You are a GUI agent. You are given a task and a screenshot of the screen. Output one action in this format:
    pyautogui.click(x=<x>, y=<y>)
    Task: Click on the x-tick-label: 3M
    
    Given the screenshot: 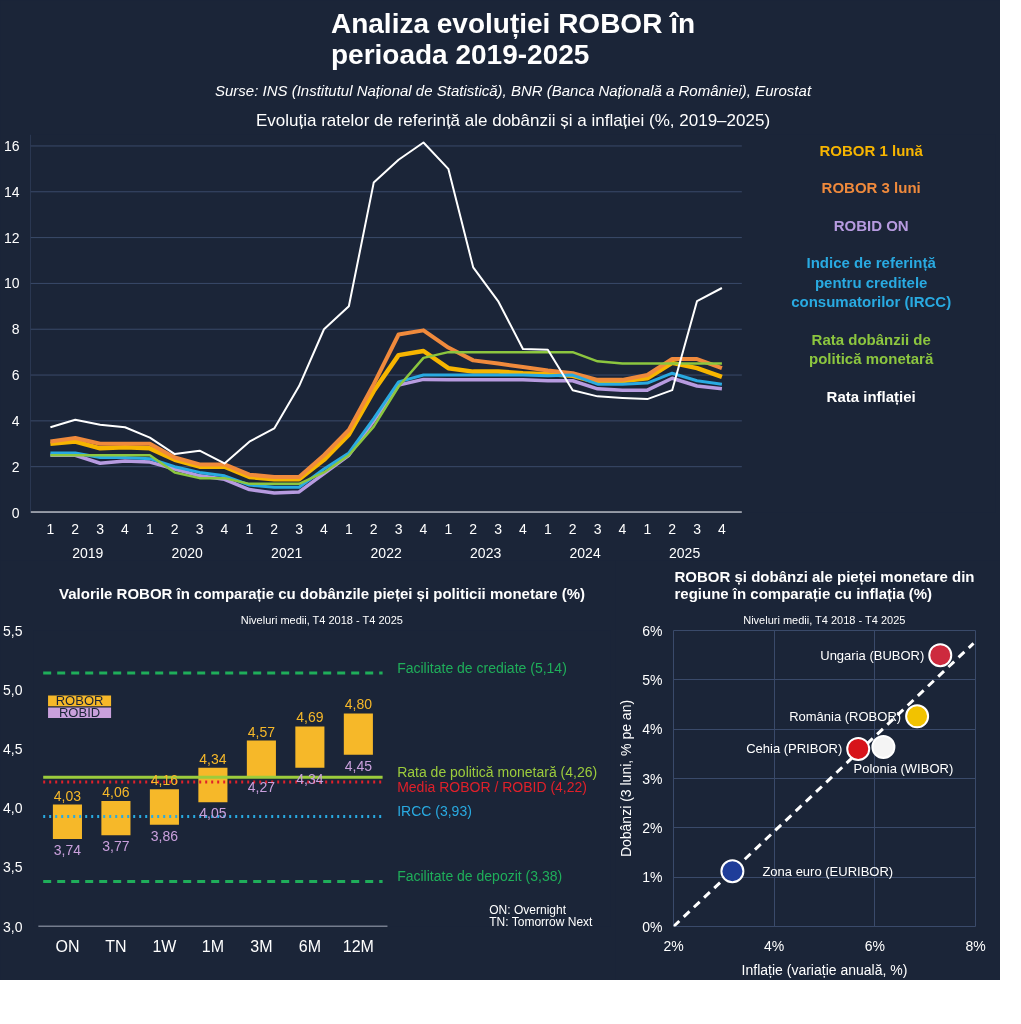 What is the action you would take?
    pyautogui.click(x=261, y=946)
    